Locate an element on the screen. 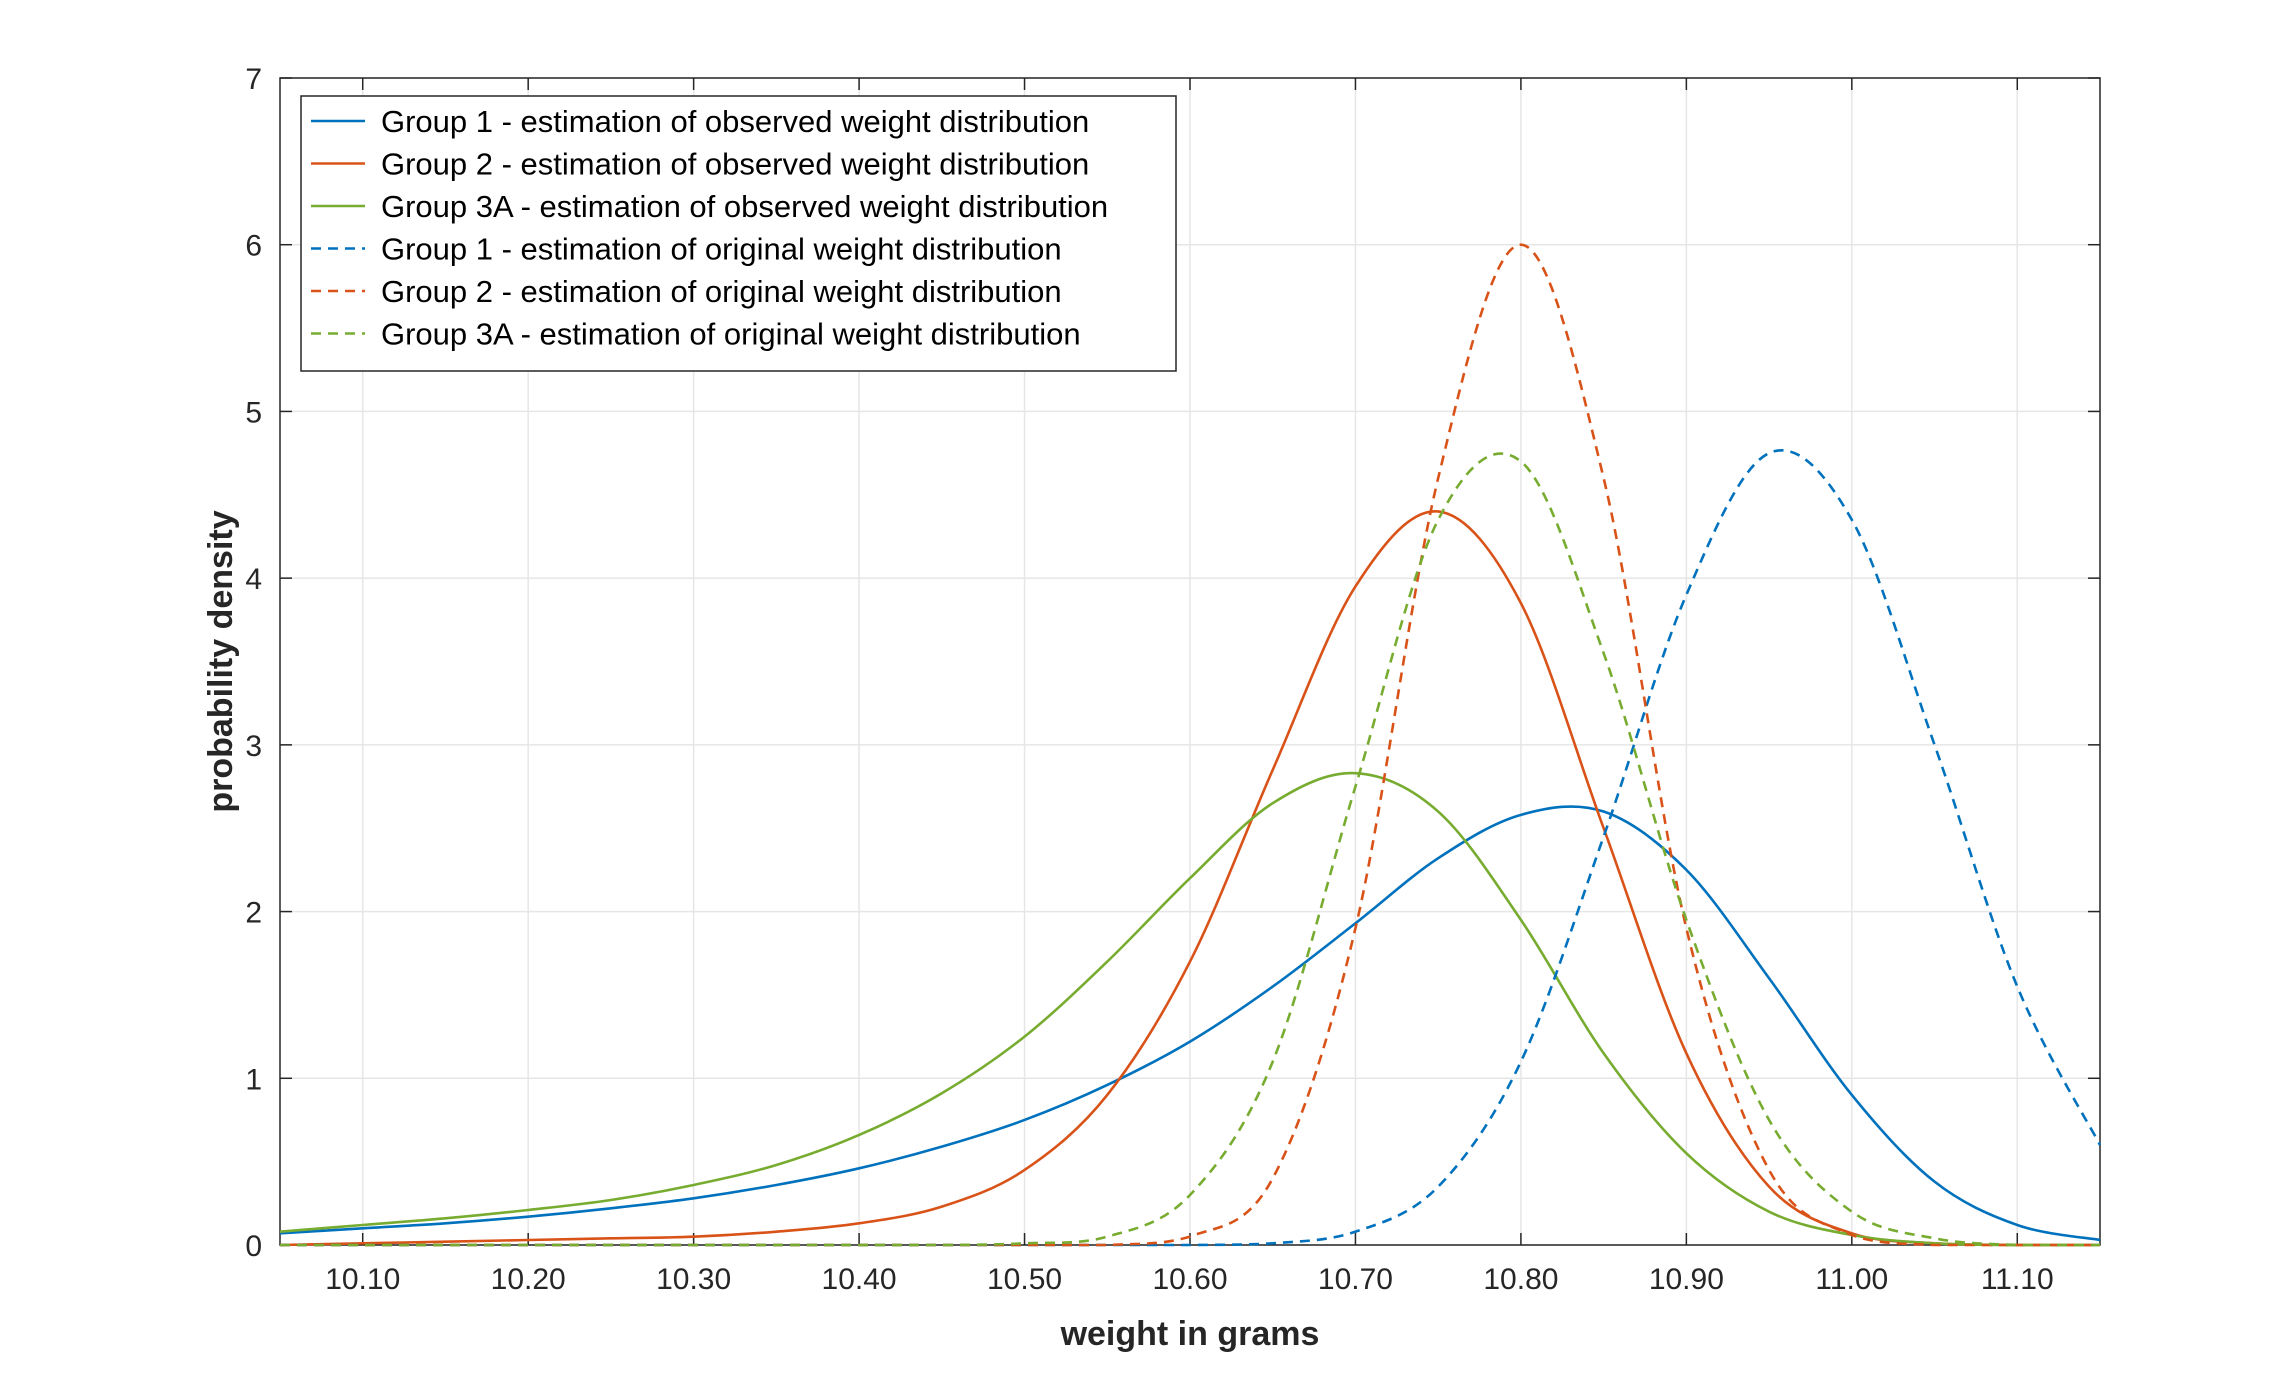  y-tick-label: 2 is located at coordinates (253, 913).